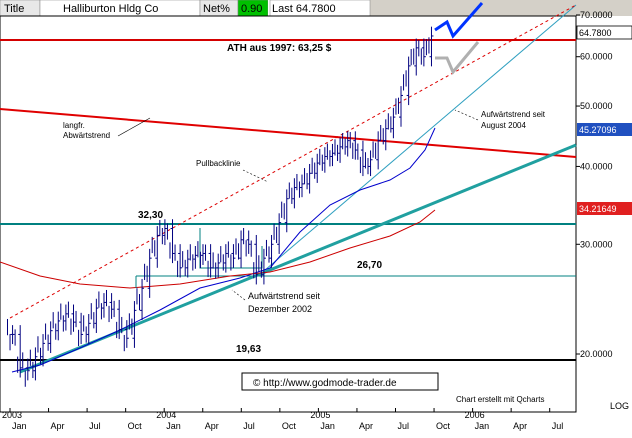 This screenshot has height=438, width=632. Describe the element at coordinates (598, 209) in the screenshot. I see `low-price-tag: 34.21649` at that location.